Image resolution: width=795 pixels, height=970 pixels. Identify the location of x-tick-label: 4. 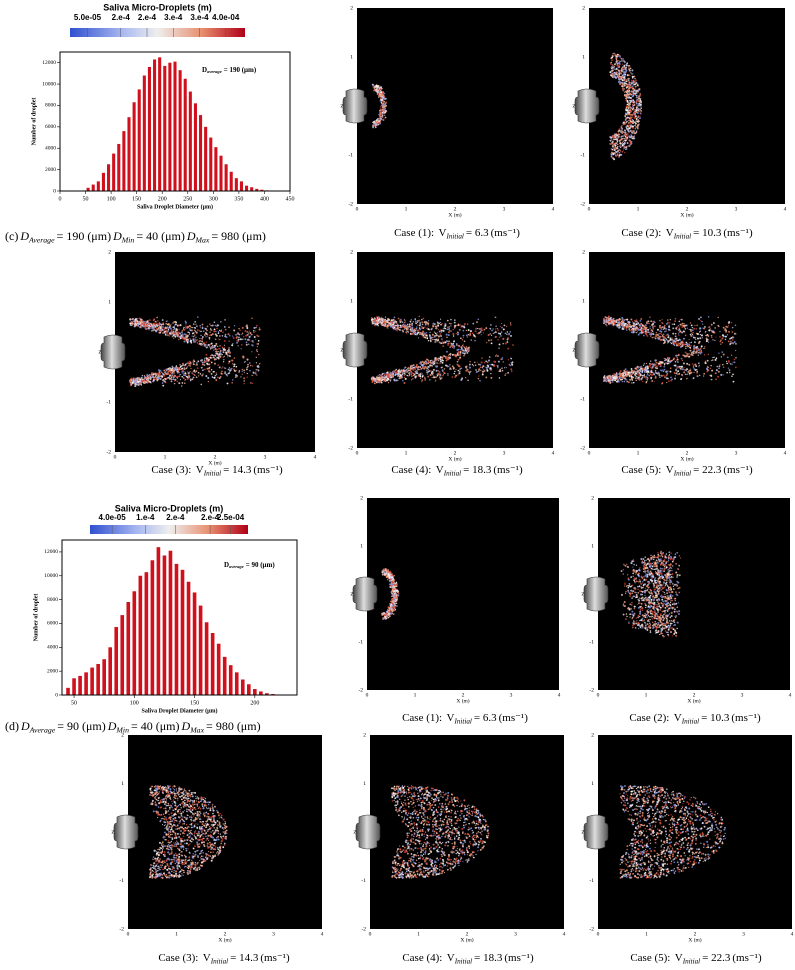
(315, 457).